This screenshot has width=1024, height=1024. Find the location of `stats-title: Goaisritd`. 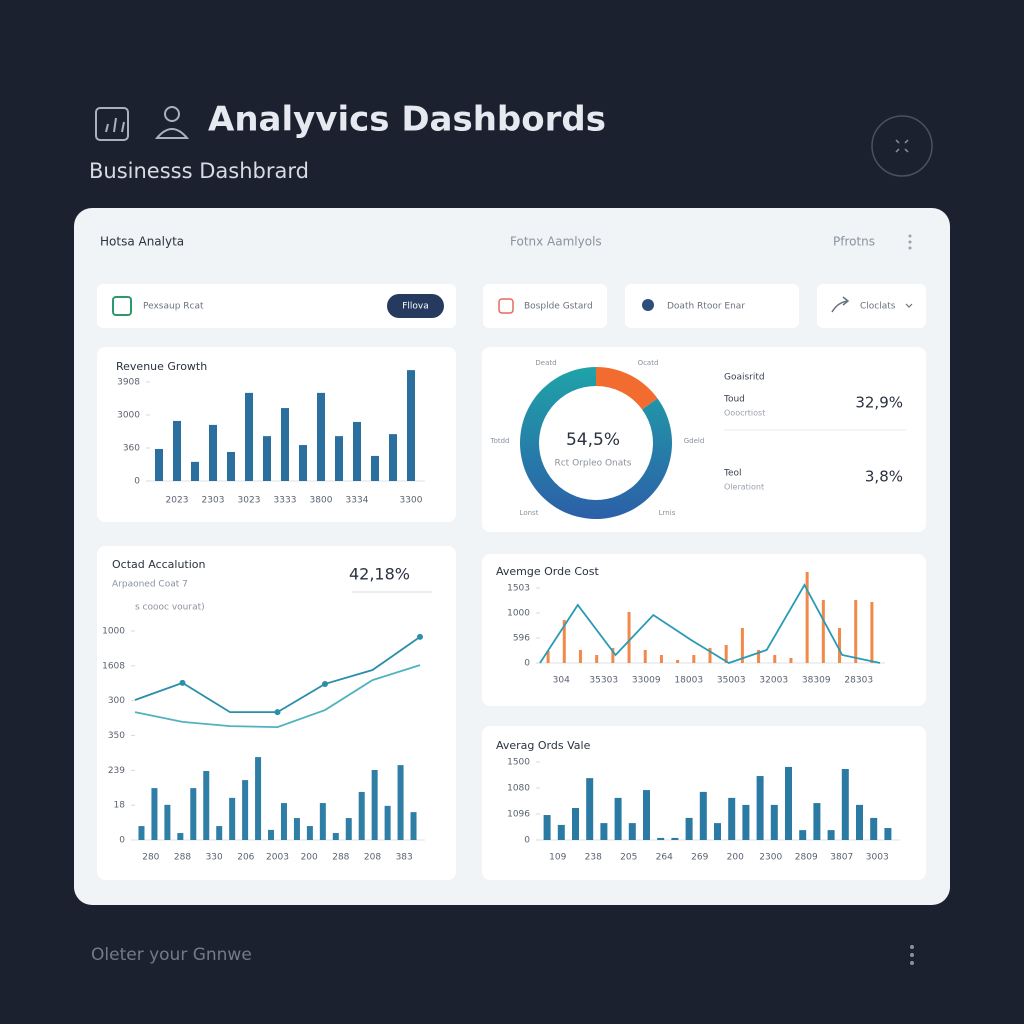

stats-title: Goaisritd is located at coordinates (744, 378).